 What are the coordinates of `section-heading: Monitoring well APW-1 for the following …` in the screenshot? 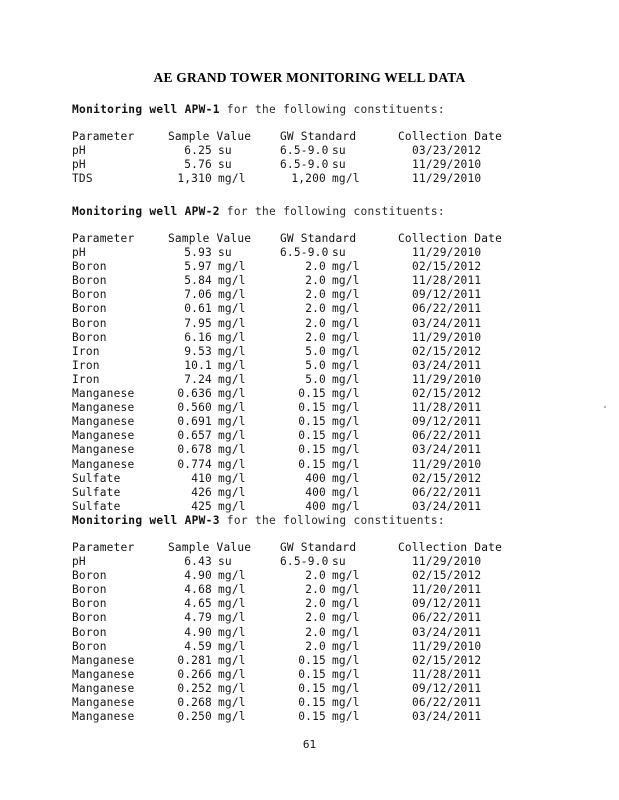 It's located at (332, 109).